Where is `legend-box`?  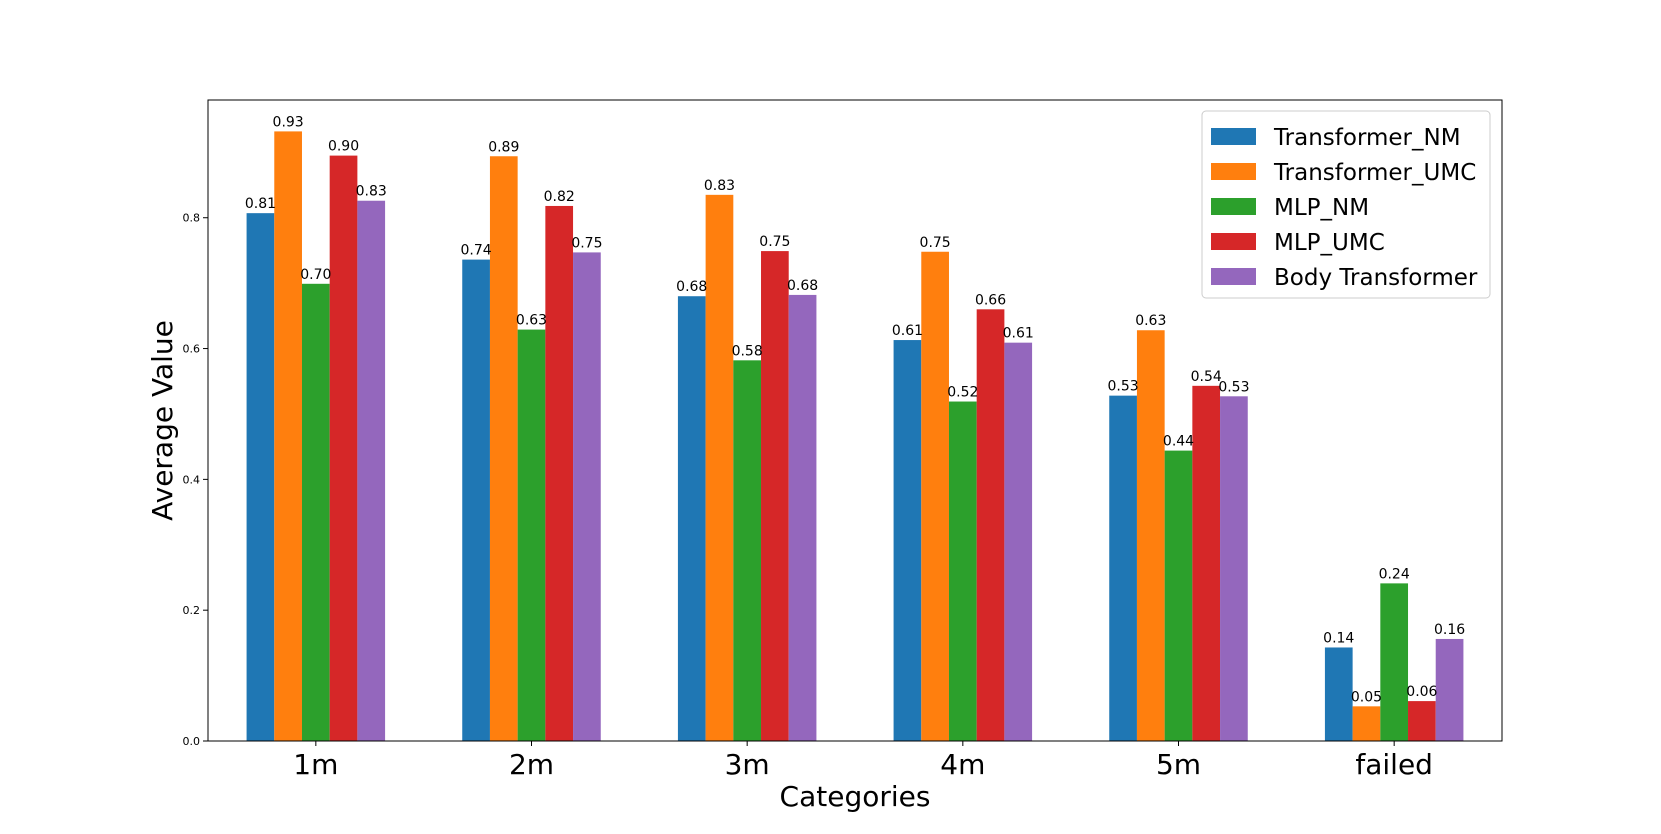 legend-box is located at coordinates (1346, 204).